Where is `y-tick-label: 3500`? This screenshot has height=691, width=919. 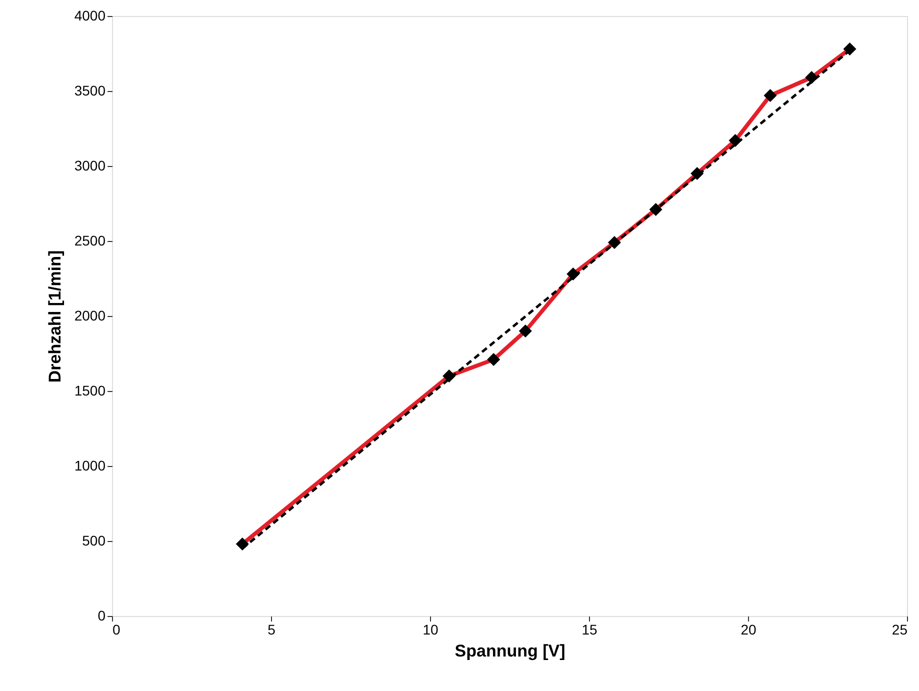
y-tick-label: 3500 is located at coordinates (90, 90).